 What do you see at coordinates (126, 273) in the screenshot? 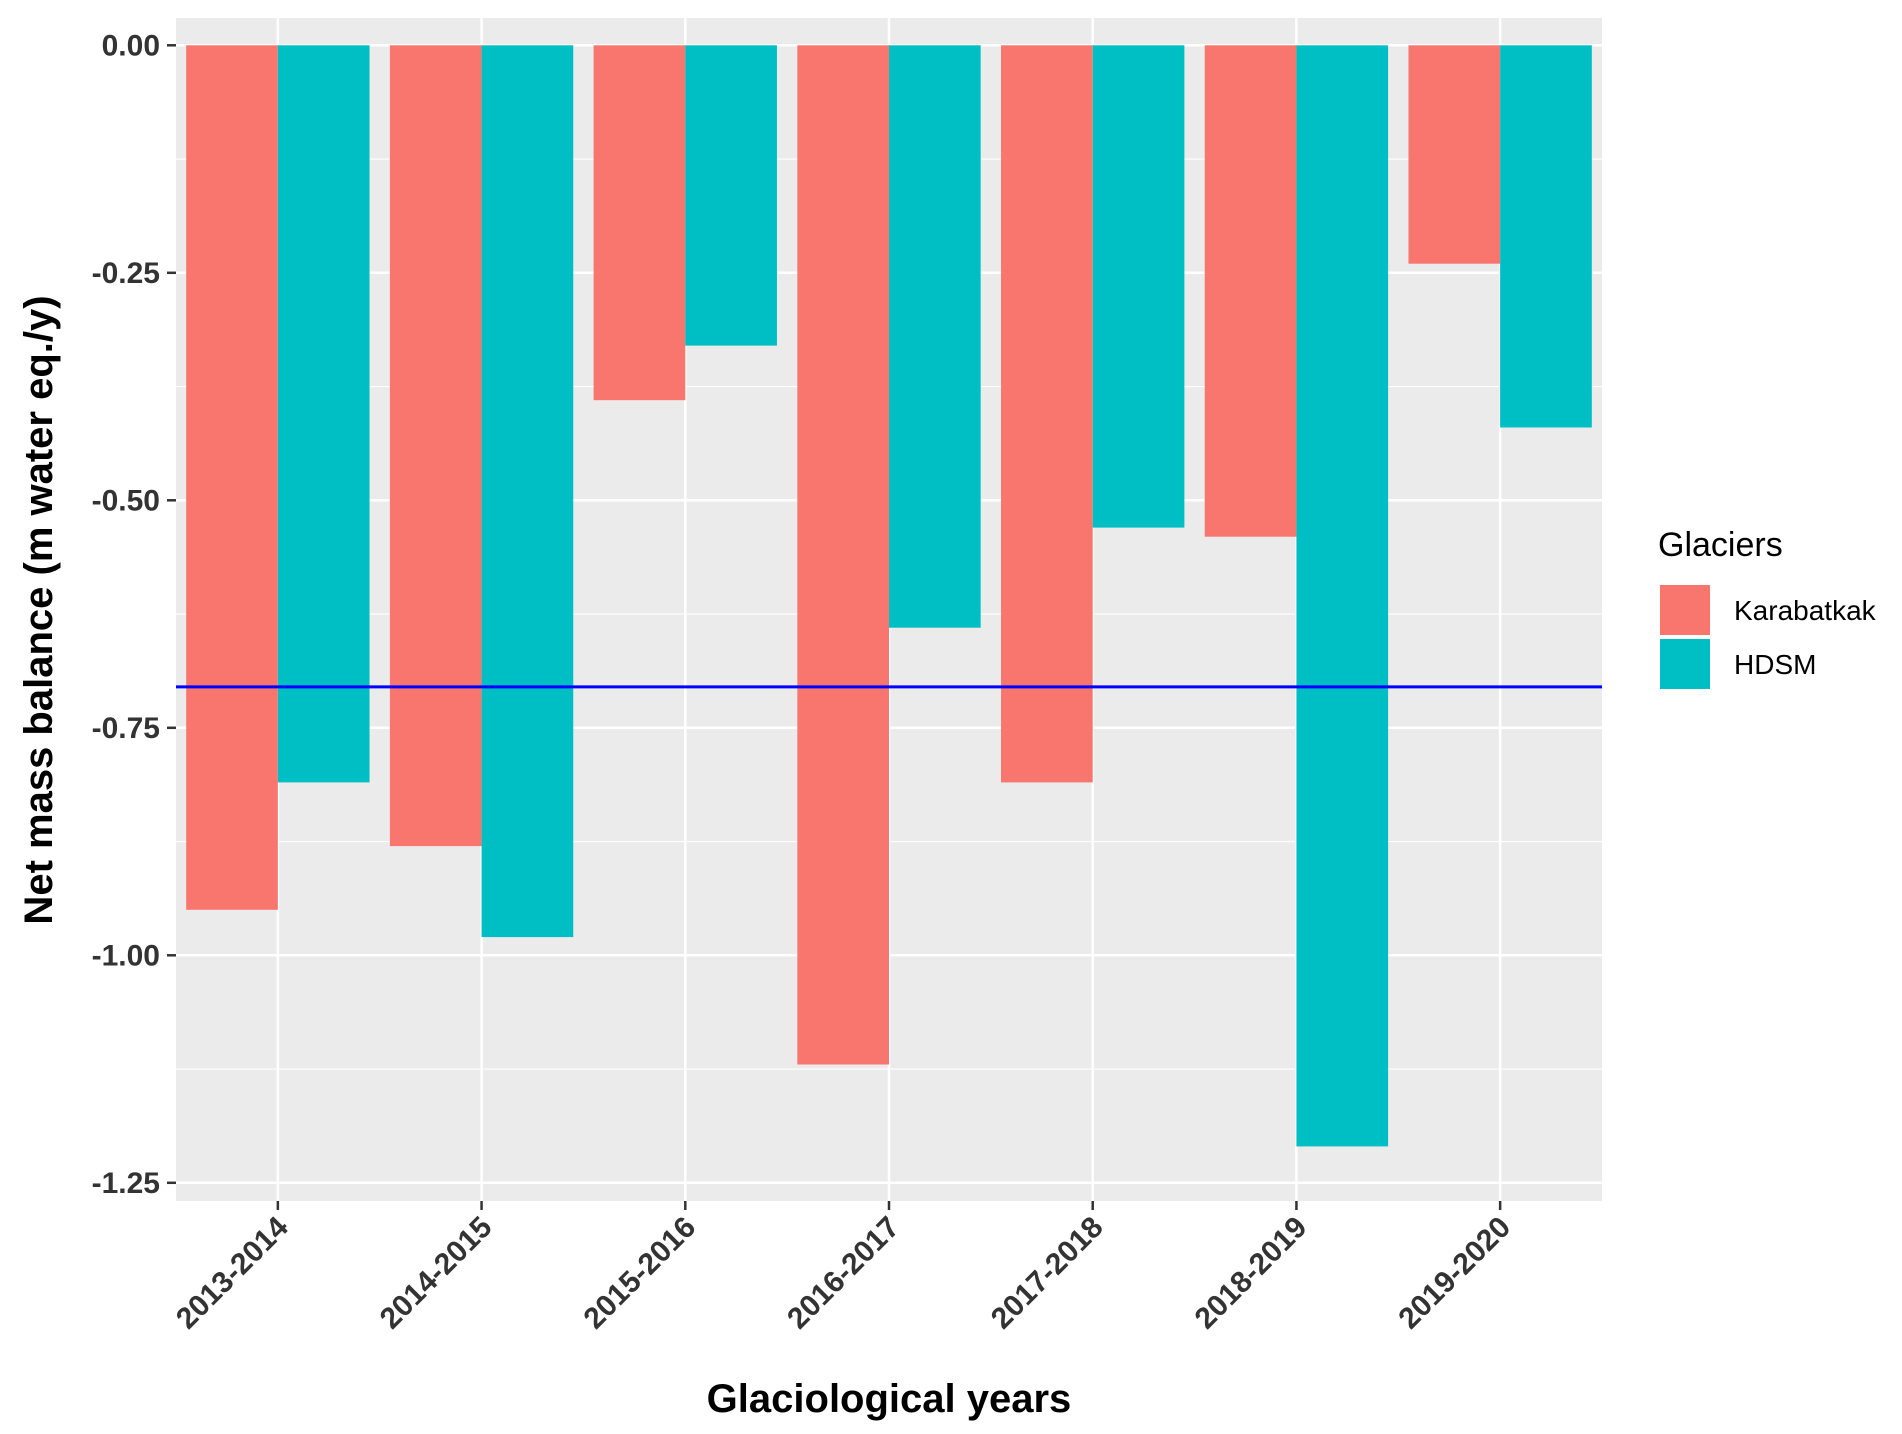
I see `y-tick-label: -0.25` at bounding box center [126, 273].